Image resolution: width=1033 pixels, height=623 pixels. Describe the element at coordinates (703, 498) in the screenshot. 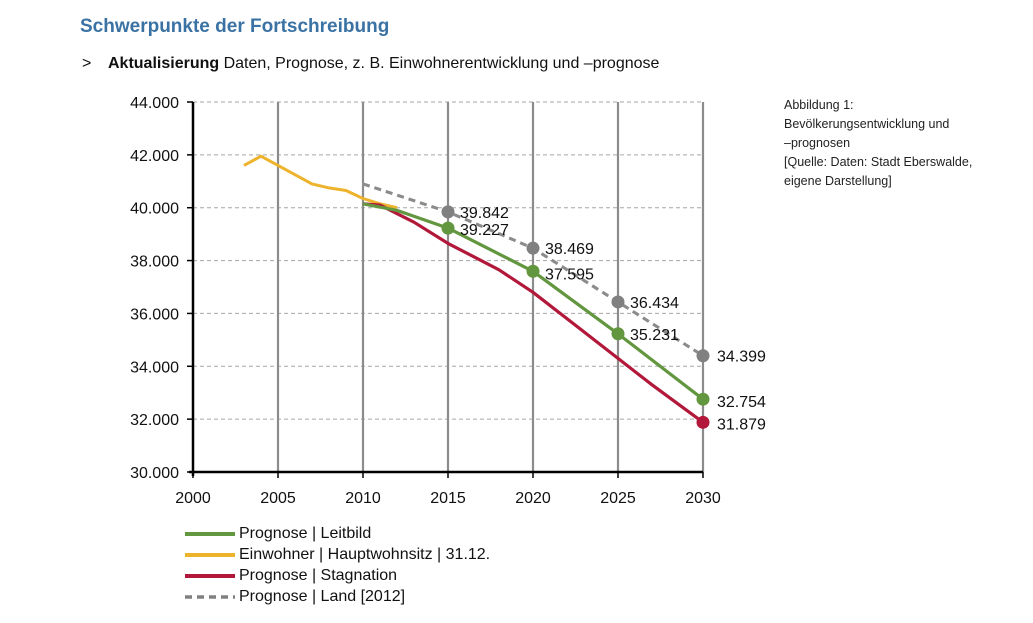

I see `x-tick-label: 2030` at that location.